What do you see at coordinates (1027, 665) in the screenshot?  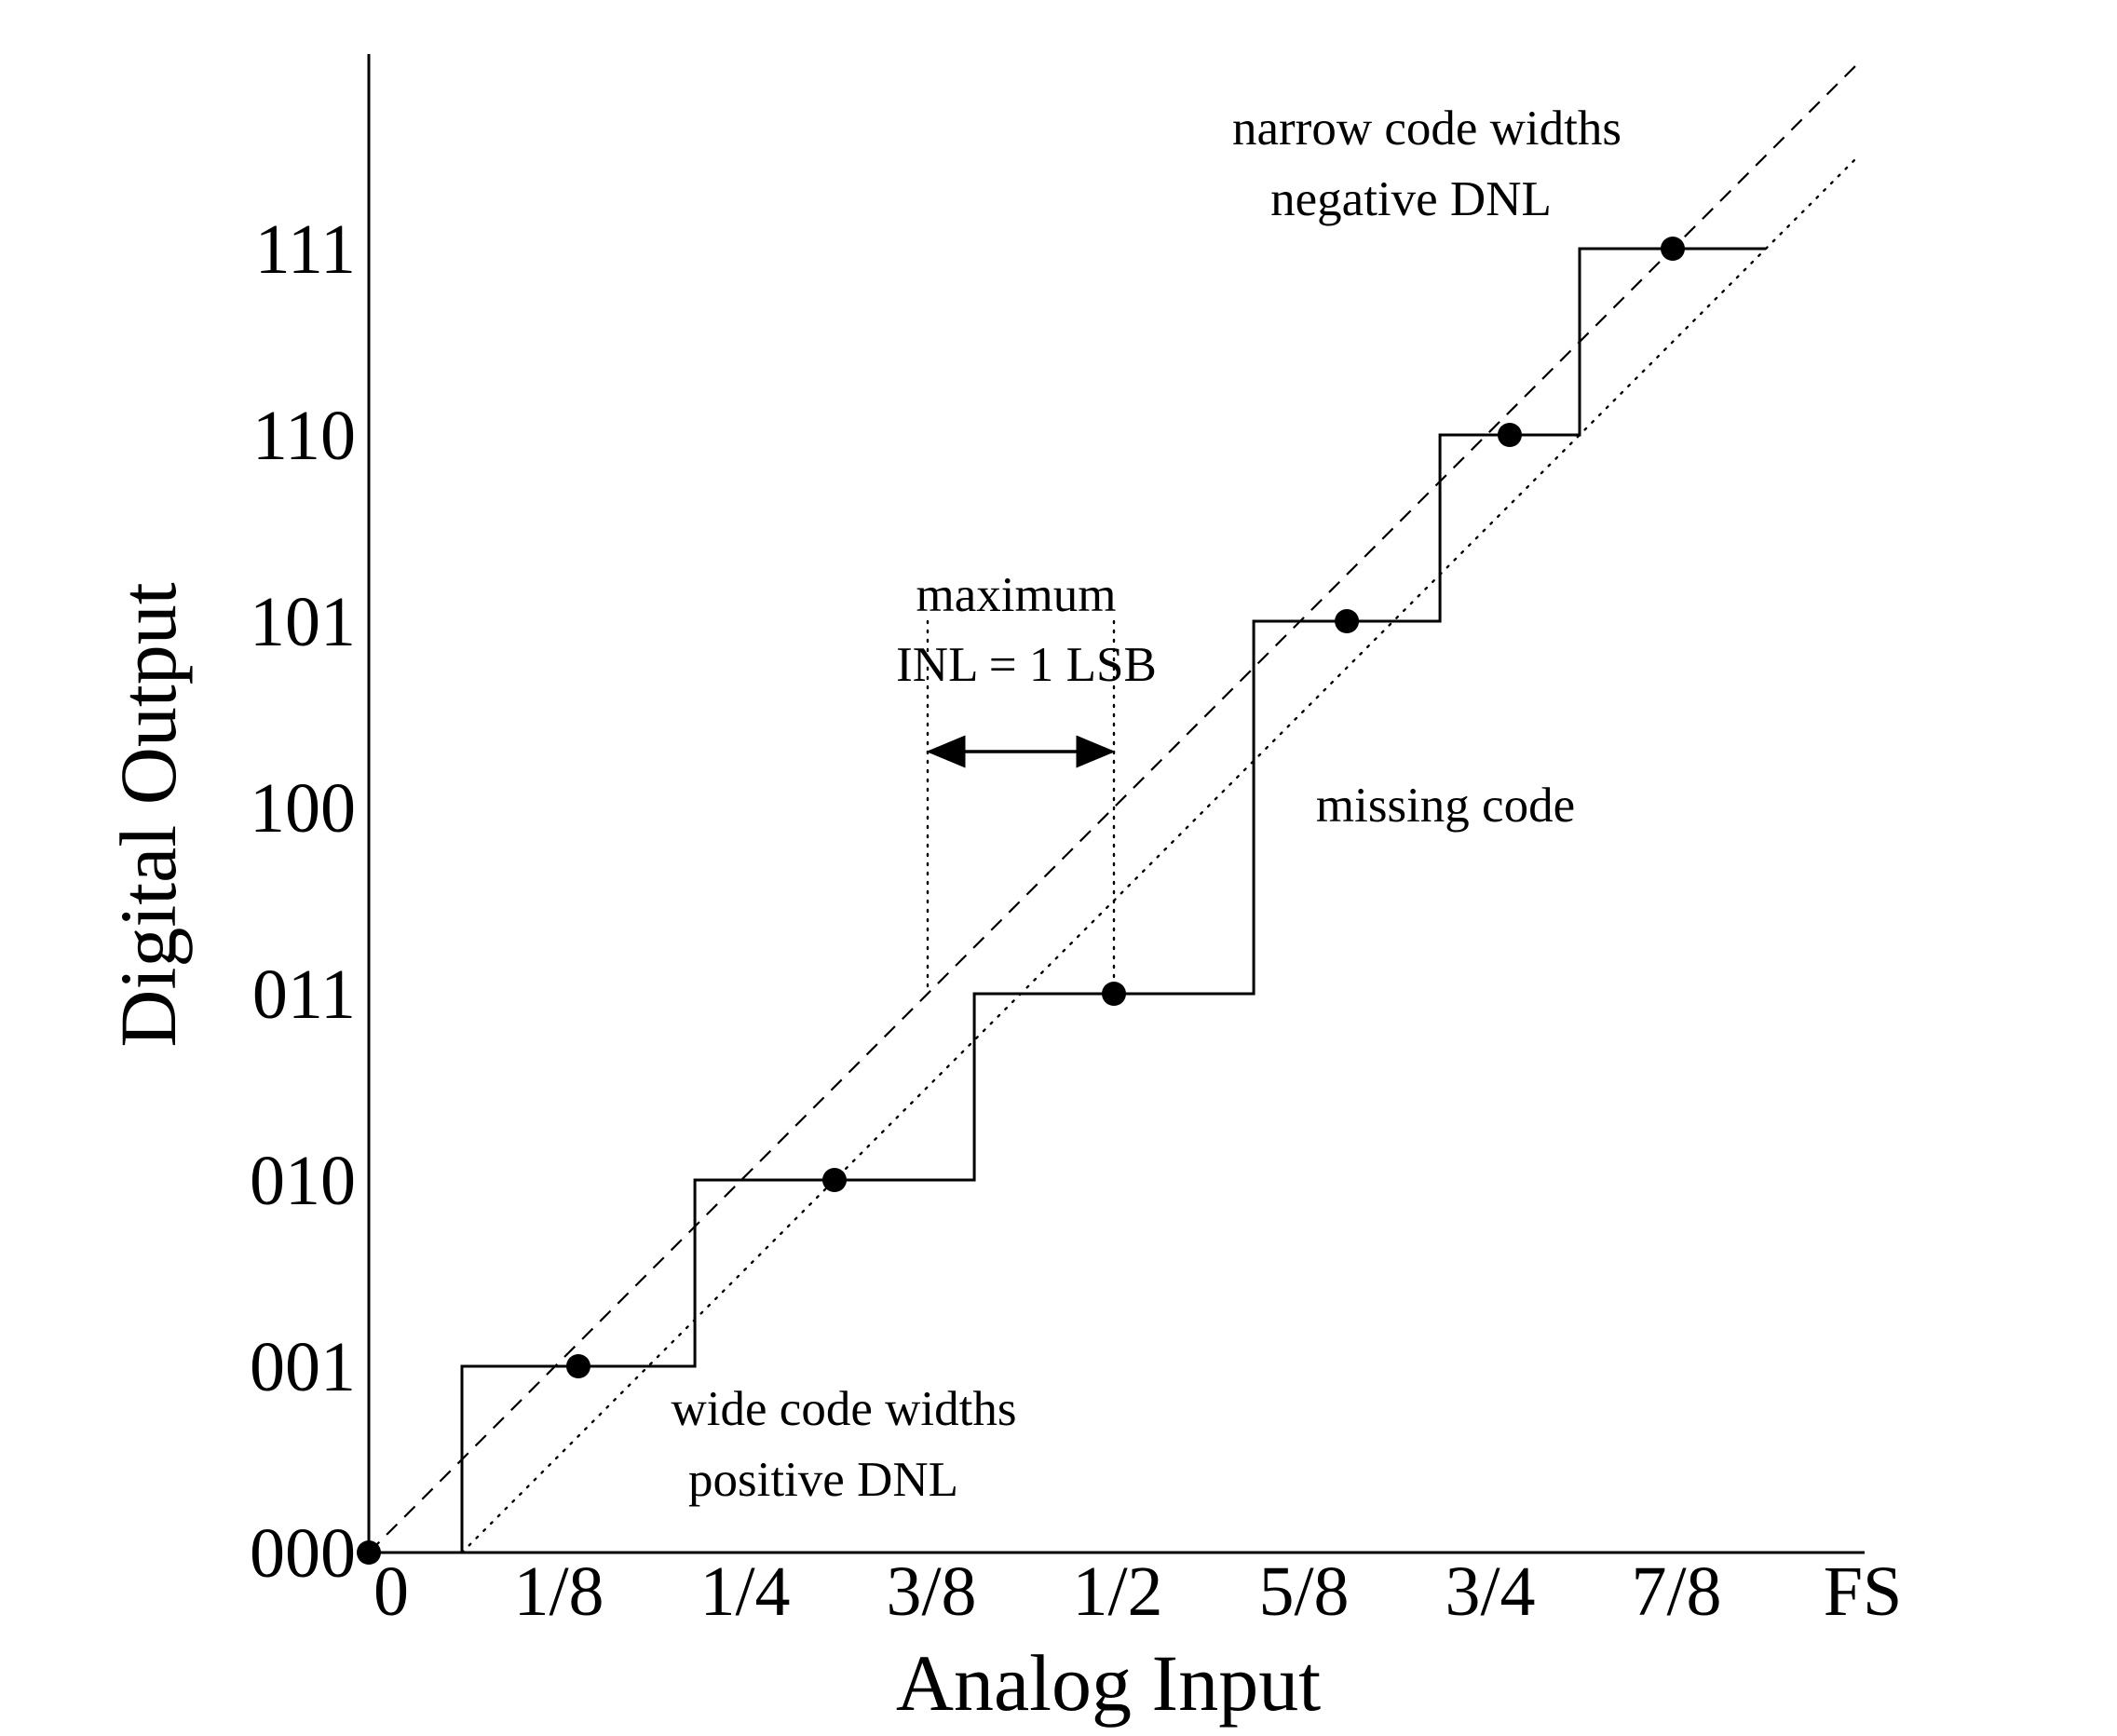 I see `note-inl-1-lsb: INL = 1 LSB` at bounding box center [1027, 665].